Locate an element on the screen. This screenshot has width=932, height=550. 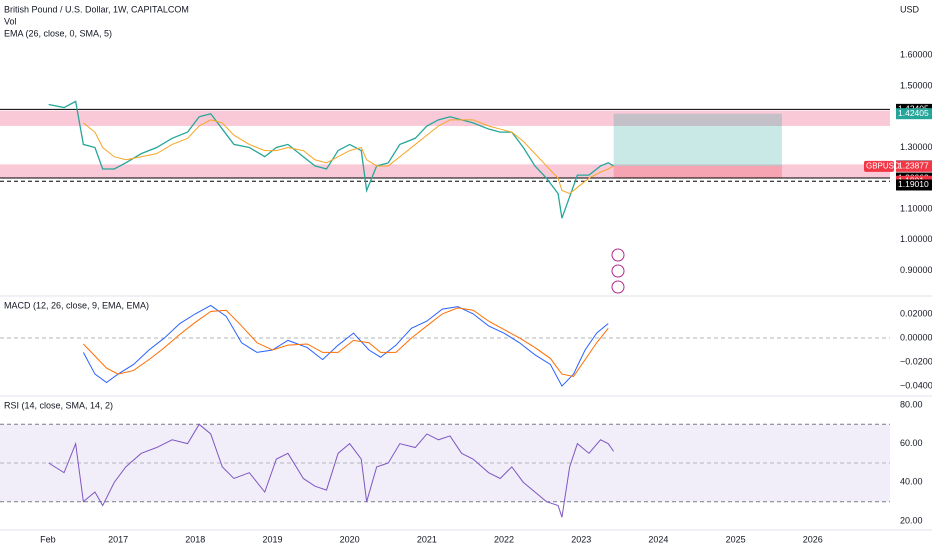
y-tick-label: 1.60000 is located at coordinates (916, 55).